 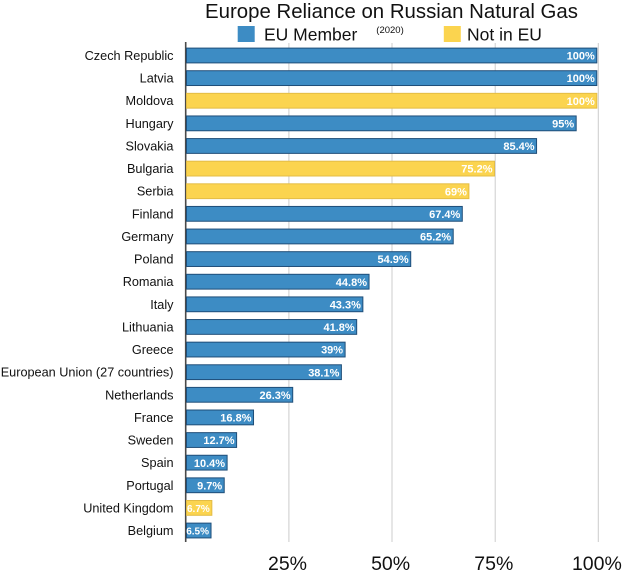 What do you see at coordinates (149, 486) in the screenshot?
I see `svg-text: Portugal` at bounding box center [149, 486].